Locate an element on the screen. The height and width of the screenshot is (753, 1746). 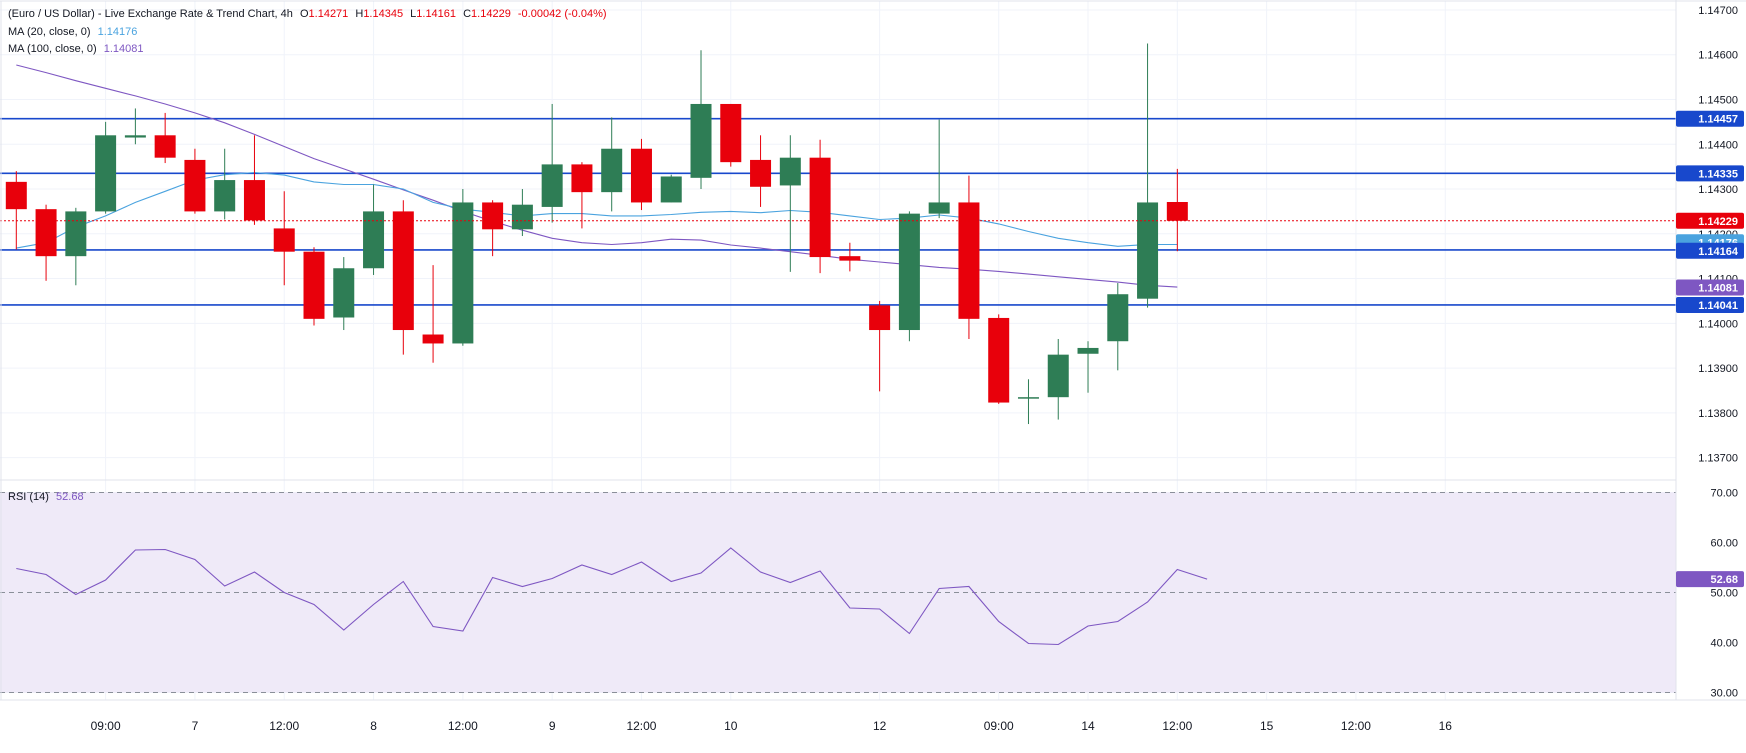
rsi-tick-label: 50.00 is located at coordinates (1724, 594).